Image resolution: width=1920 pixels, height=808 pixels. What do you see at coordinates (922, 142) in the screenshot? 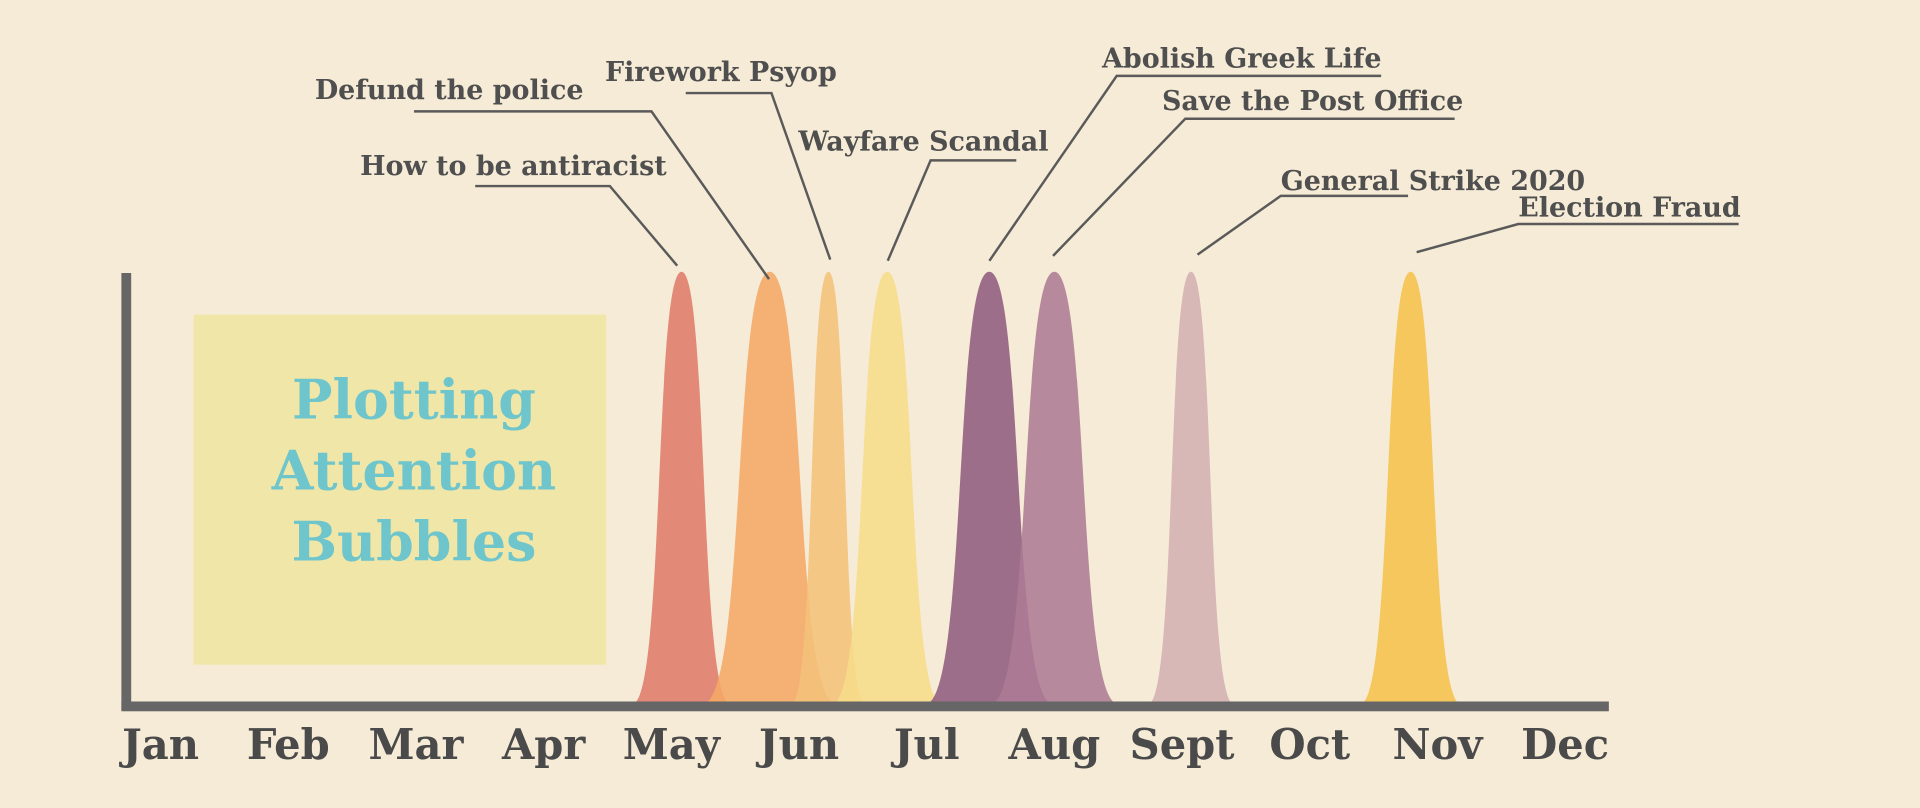
I see `series-label: Wayfare Scandal` at bounding box center [922, 142].